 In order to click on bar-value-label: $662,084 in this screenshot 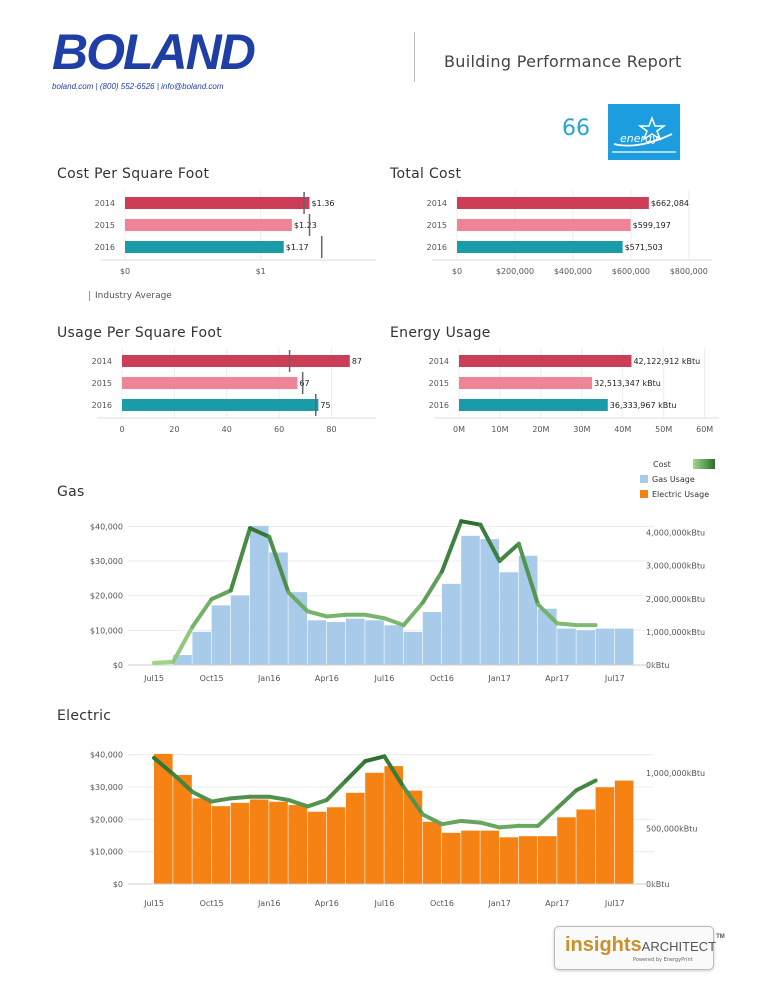, I will do `click(670, 203)`.